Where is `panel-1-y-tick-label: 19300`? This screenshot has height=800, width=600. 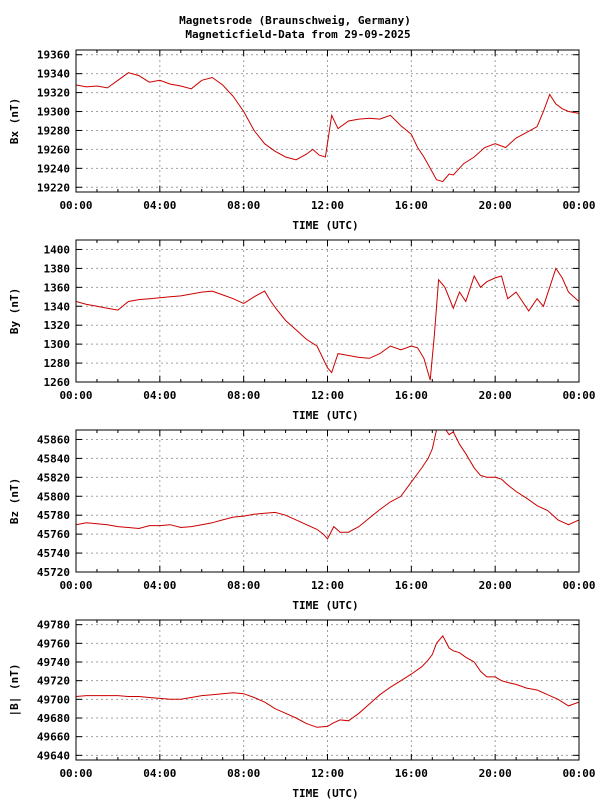
panel-1-y-tick-label: 19300 is located at coordinates (53, 112).